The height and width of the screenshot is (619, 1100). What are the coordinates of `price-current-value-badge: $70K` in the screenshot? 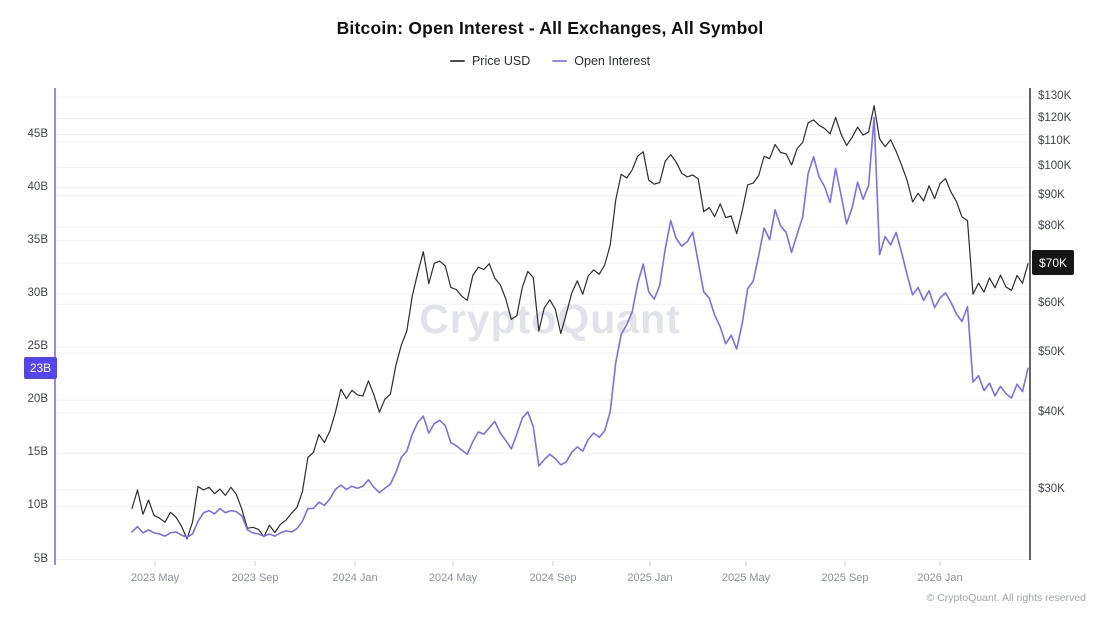 It's located at (1053, 263).